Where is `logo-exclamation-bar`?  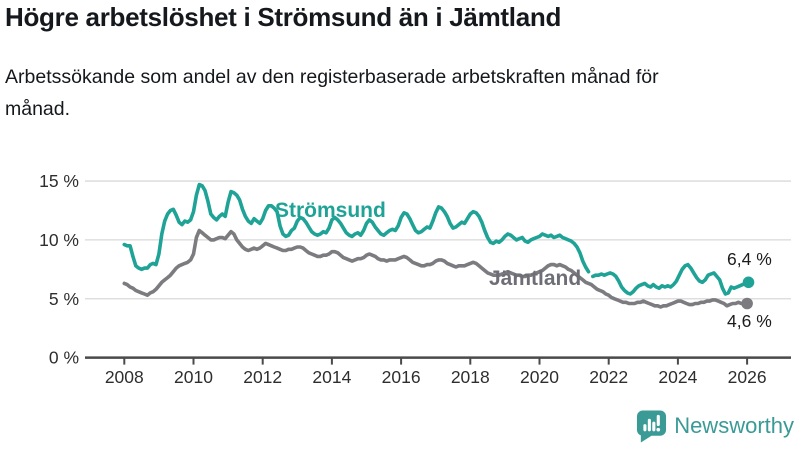
logo-exclamation-bar is located at coordinates (658, 420).